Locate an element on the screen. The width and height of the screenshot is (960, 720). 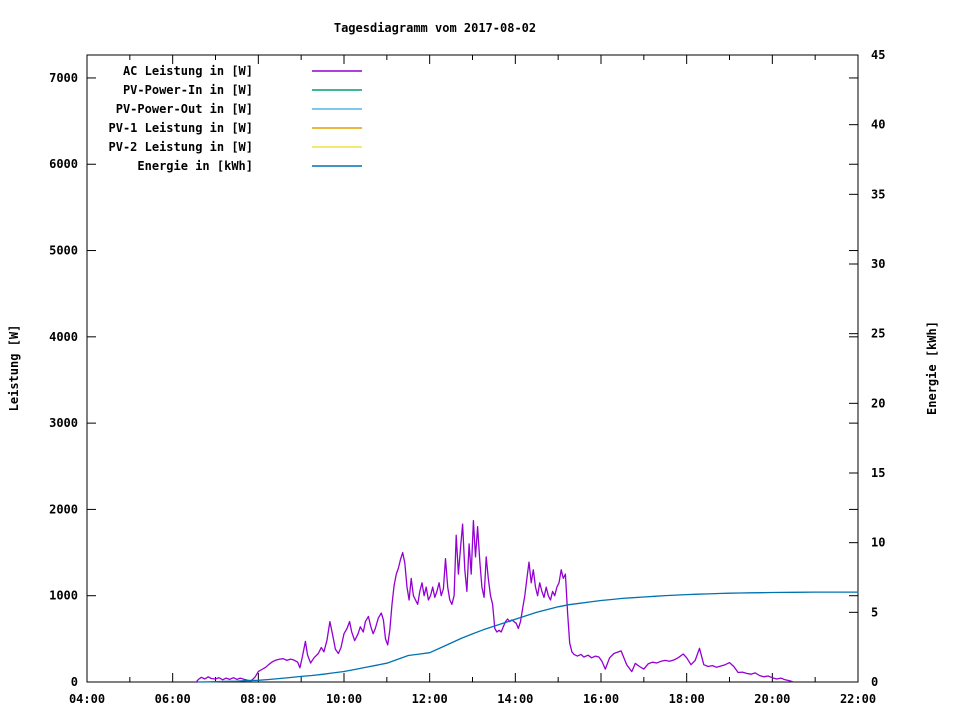
y2-tick-label: 15 is located at coordinates (878, 473).